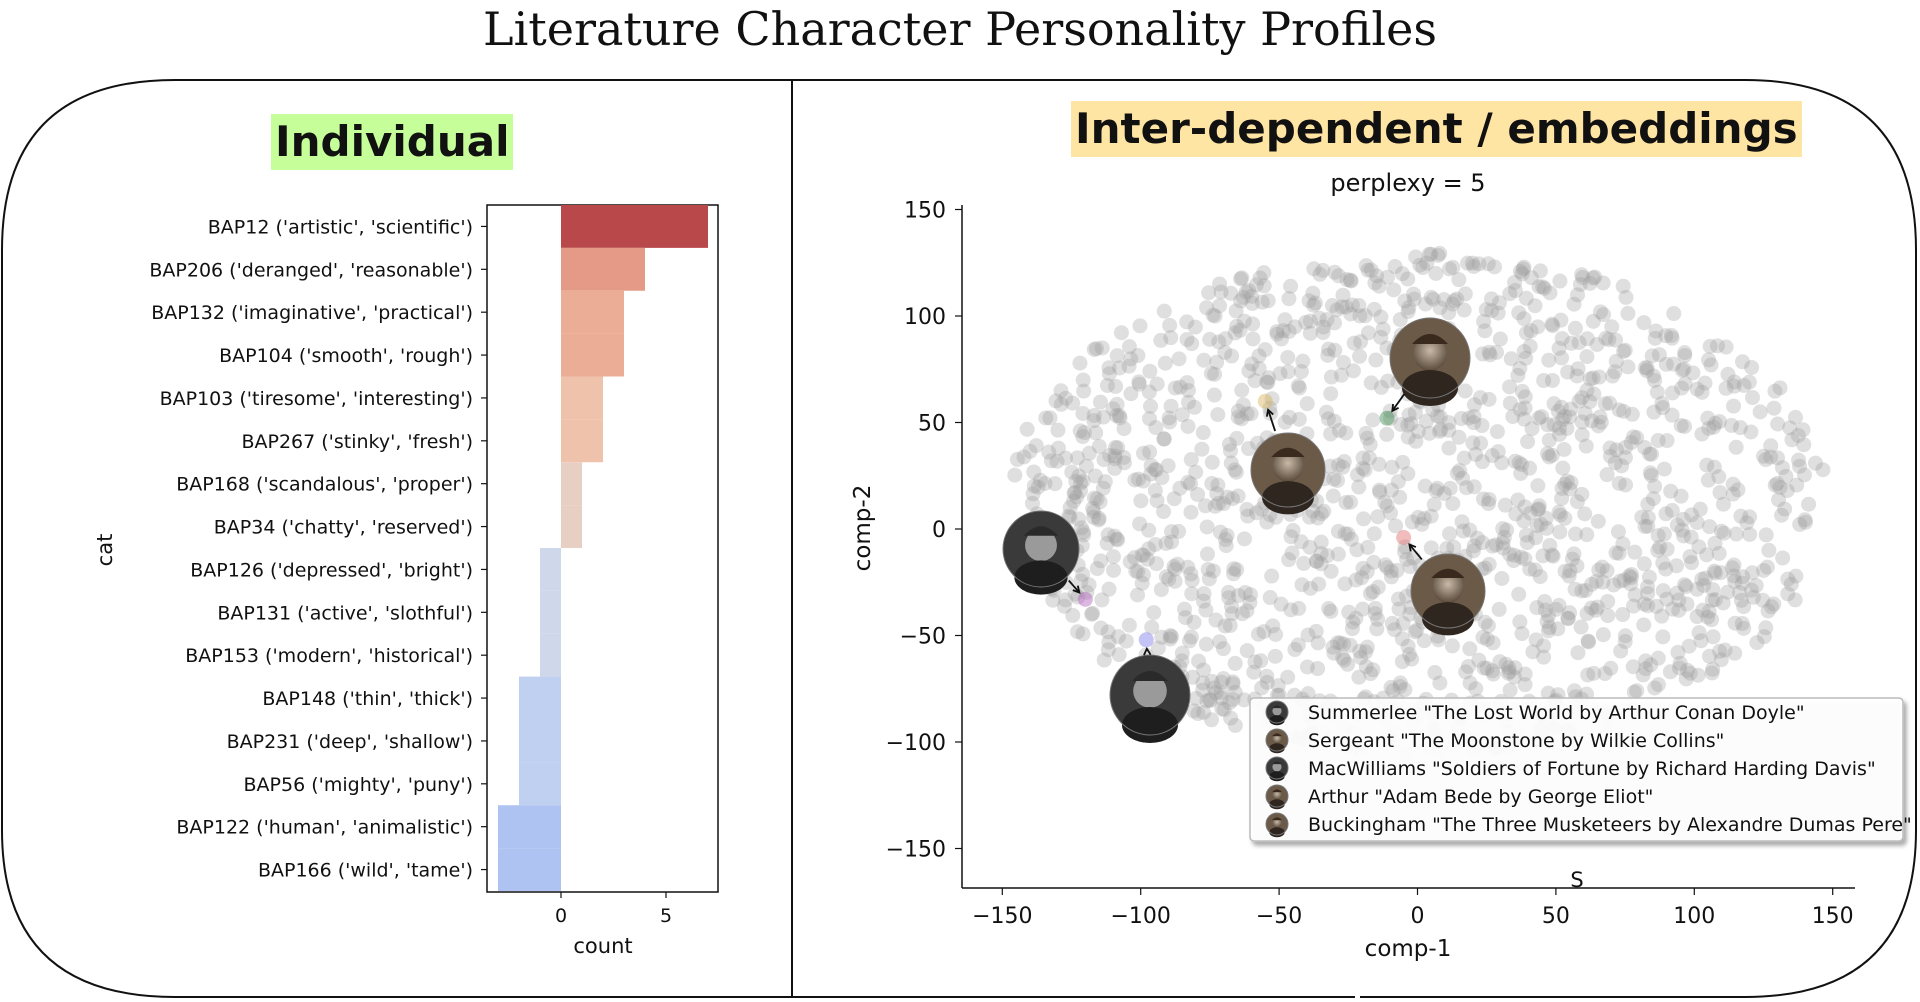 The height and width of the screenshot is (1002, 1920). What do you see at coordinates (357, 442) in the screenshot?
I see `bar-category-label: BAP267 ('stinky', 'fresh')` at bounding box center [357, 442].